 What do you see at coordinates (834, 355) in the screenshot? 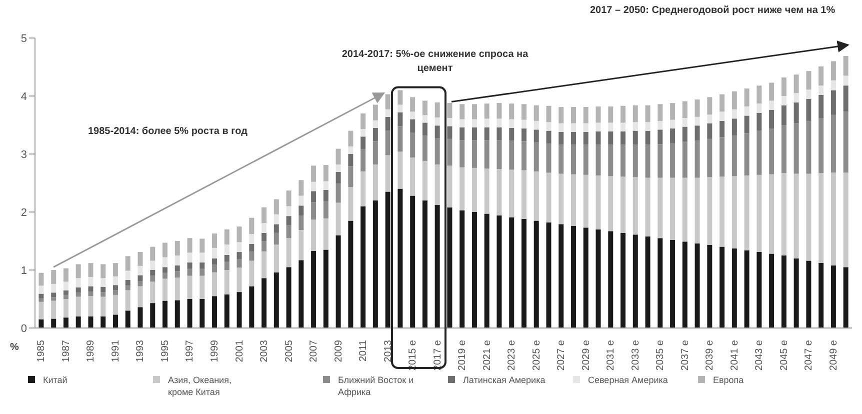
I see `x-tick-label: 2049 e` at bounding box center [834, 355].